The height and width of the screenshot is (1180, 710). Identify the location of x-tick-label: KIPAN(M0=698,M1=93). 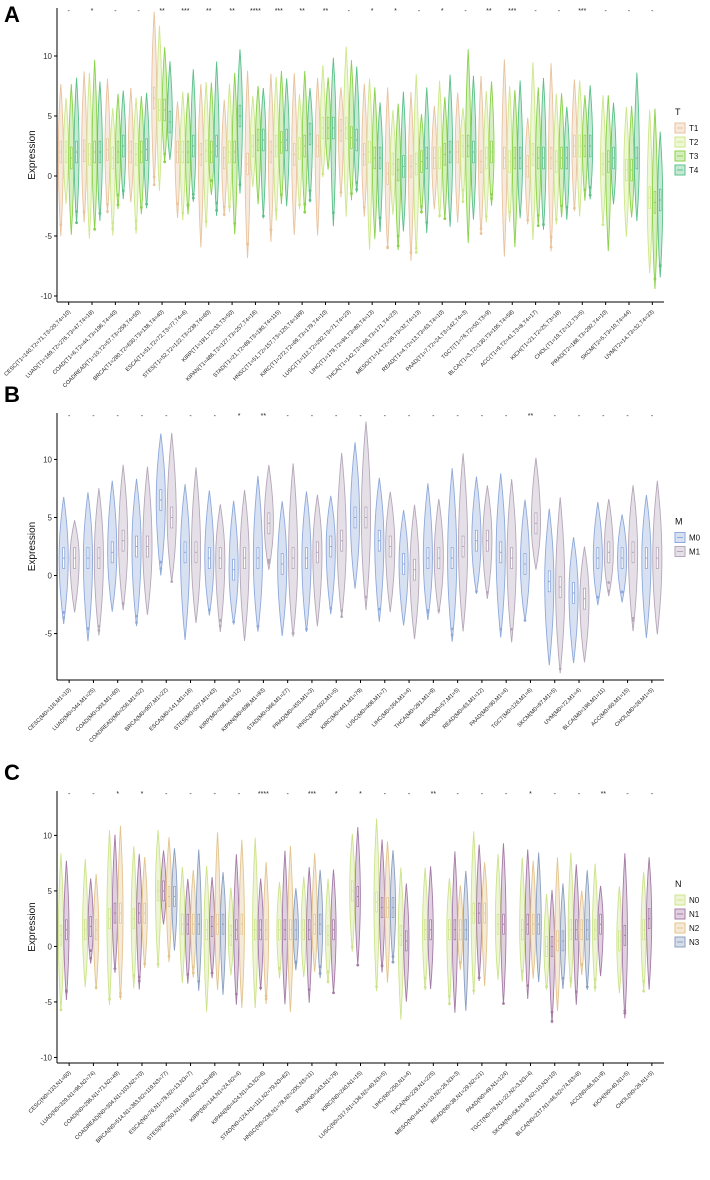
(244, 710).